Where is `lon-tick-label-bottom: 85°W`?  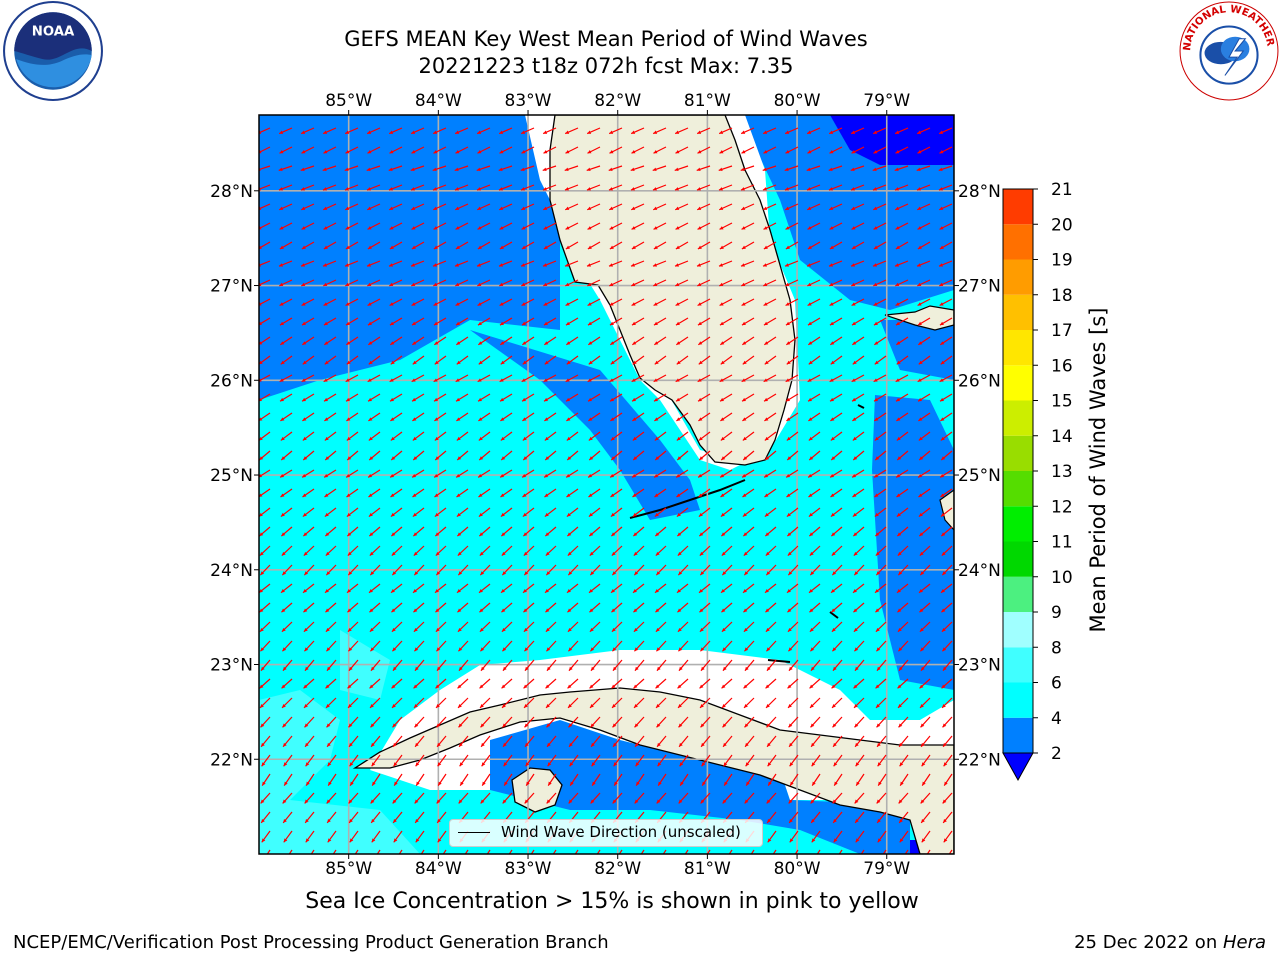
lon-tick-label-bottom: 85°W is located at coordinates (348, 869).